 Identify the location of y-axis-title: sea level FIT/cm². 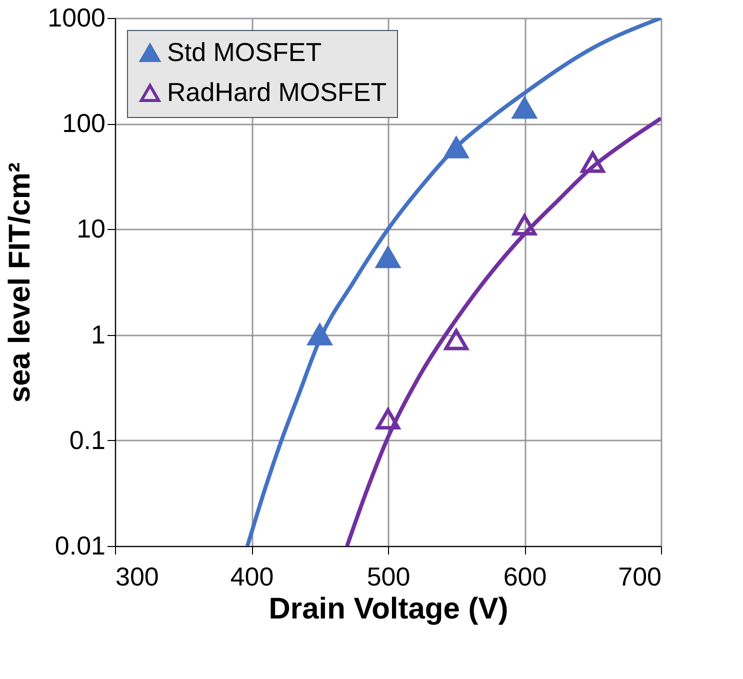
(20, 282).